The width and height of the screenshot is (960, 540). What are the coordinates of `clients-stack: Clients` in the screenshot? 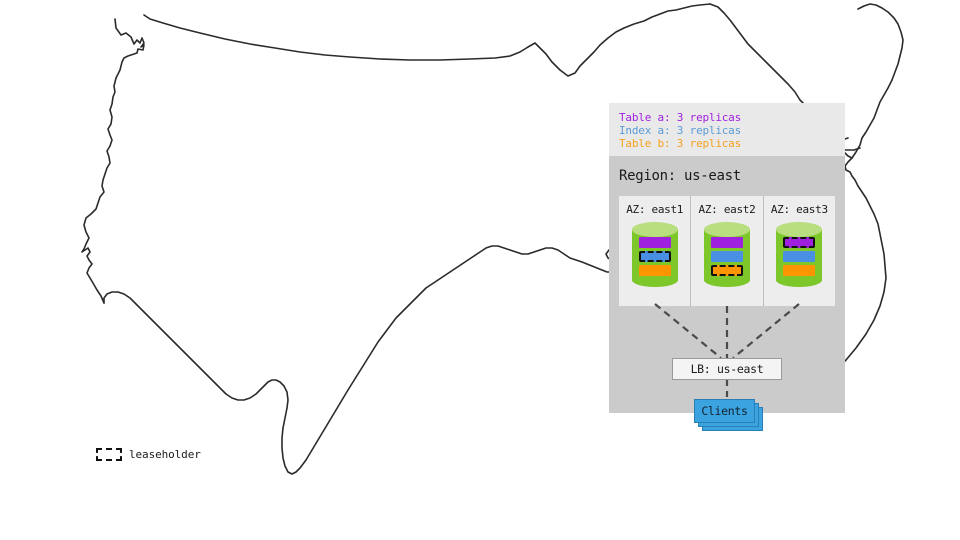 It's located at (729, 415).